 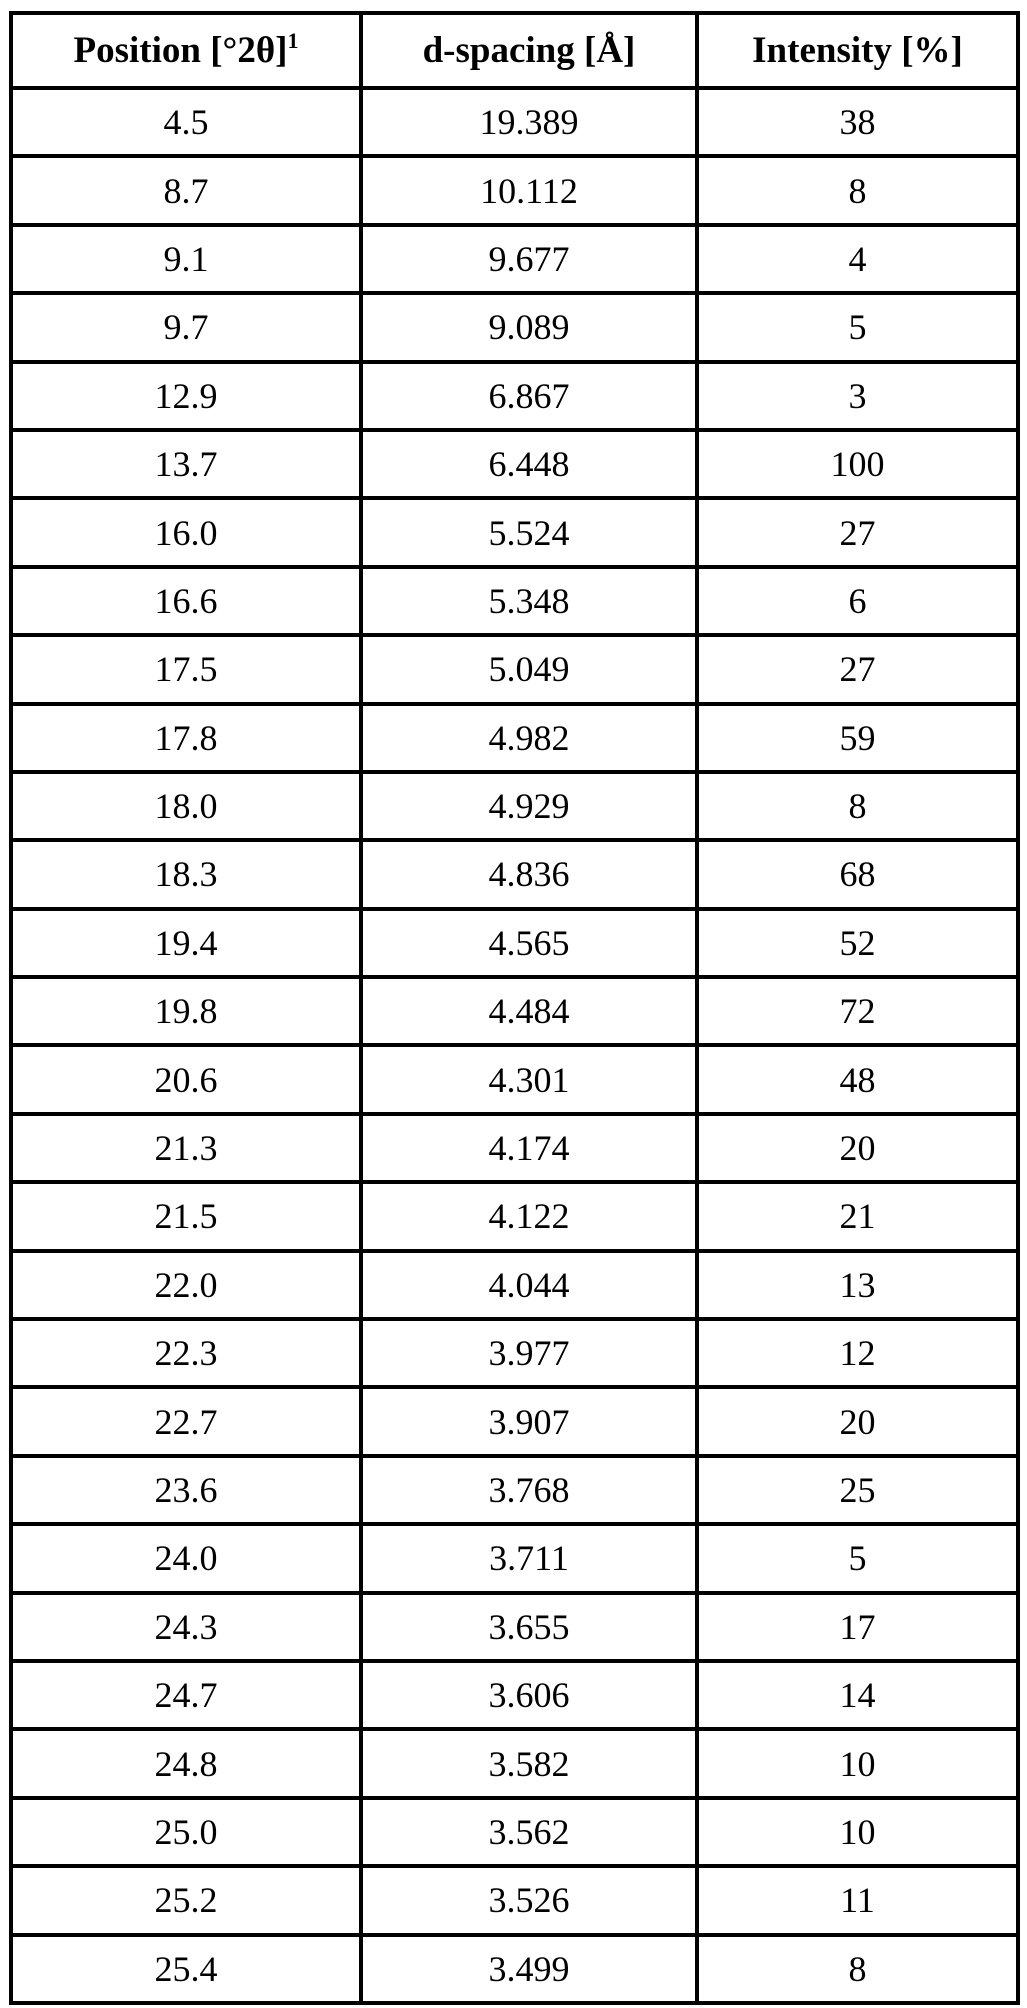 I want to click on table-row: 19.44.56552, so click(x=514, y=943).